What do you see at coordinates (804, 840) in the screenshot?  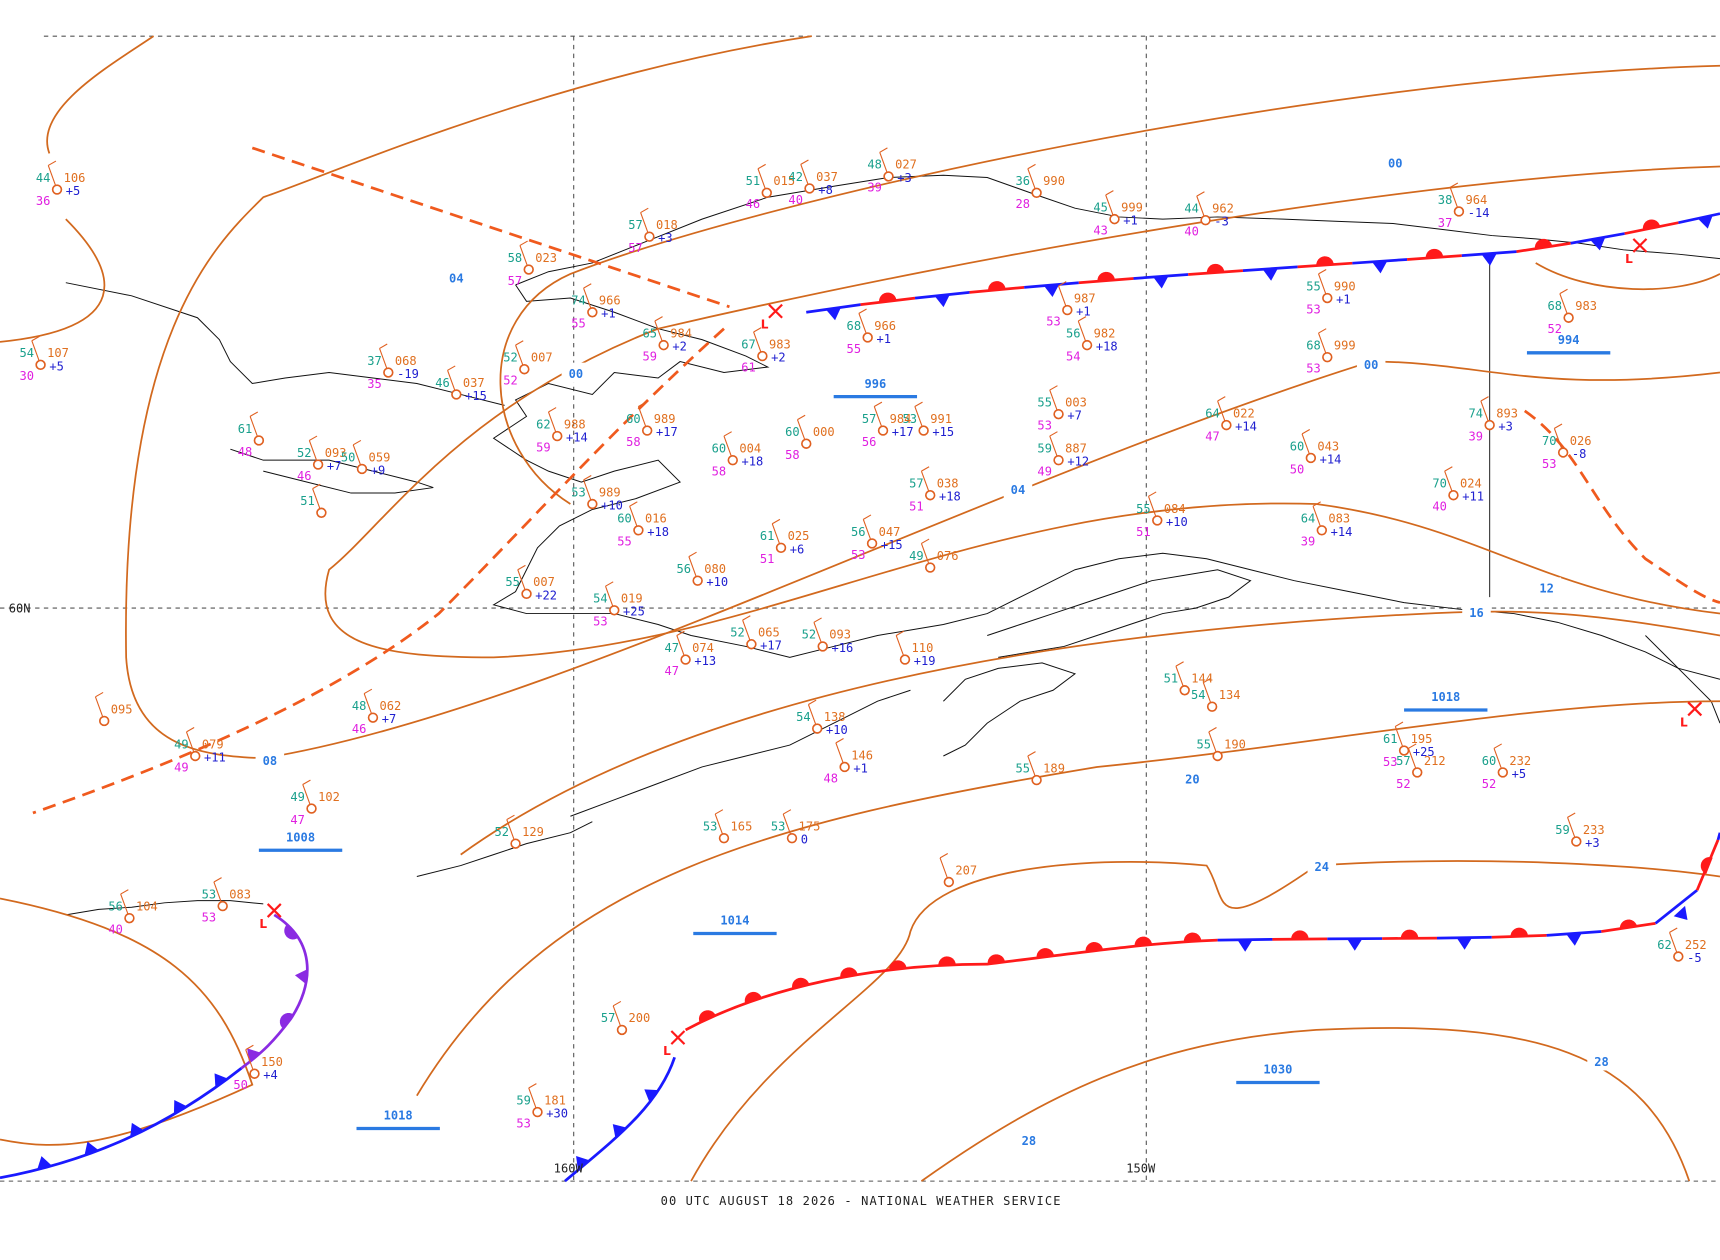 I see `station-tendency: 0` at bounding box center [804, 840].